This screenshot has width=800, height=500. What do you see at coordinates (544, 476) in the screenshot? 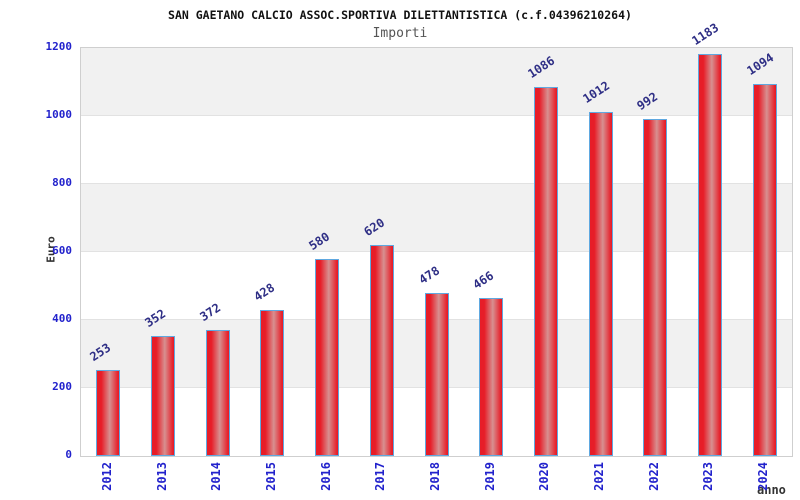
I see `x-tick-label: 2020` at bounding box center [544, 476].